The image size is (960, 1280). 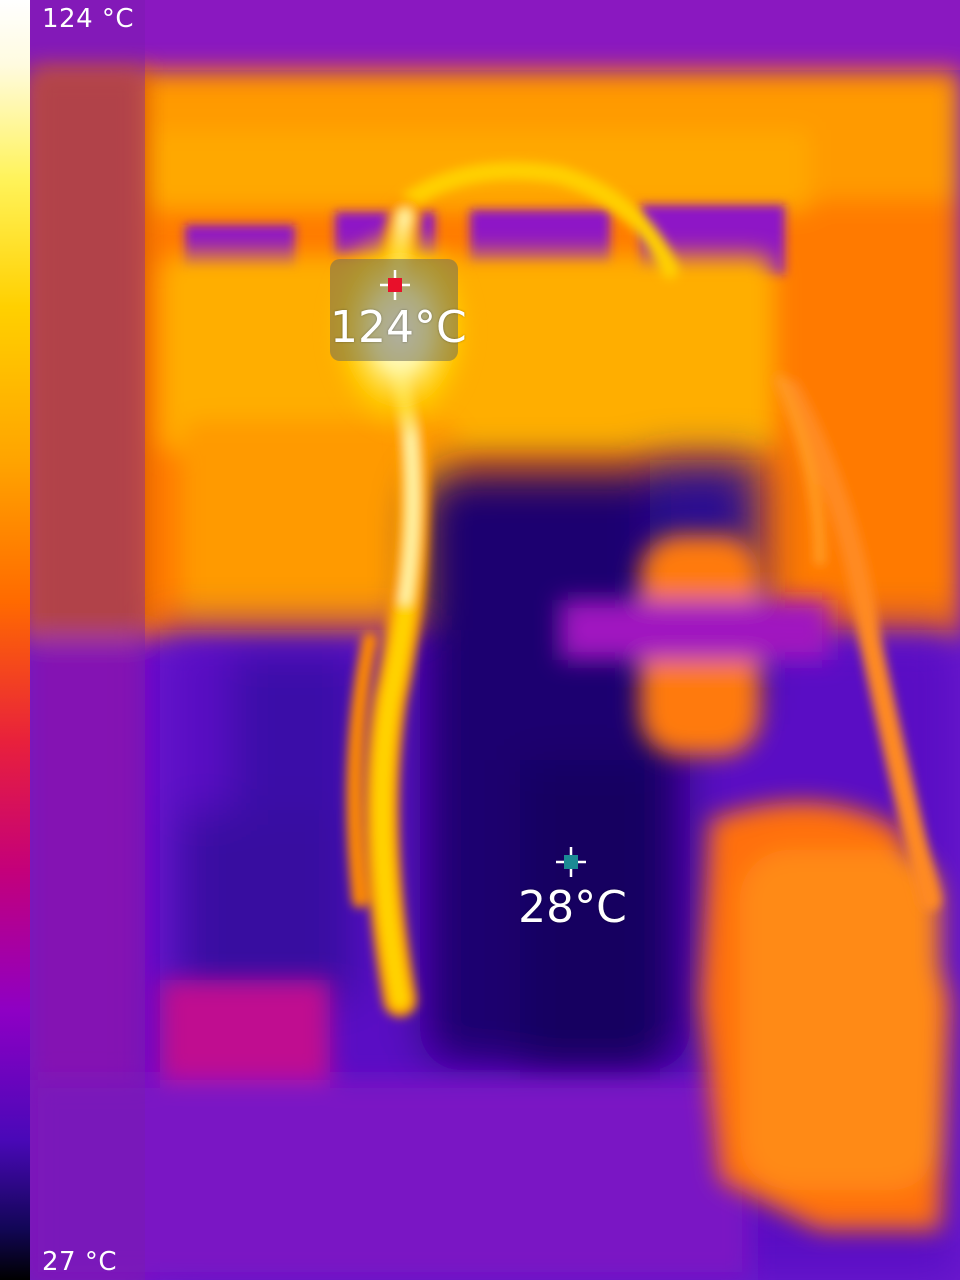 I want to click on cold-spot-crosshair-icon, so click(x=571, y=862).